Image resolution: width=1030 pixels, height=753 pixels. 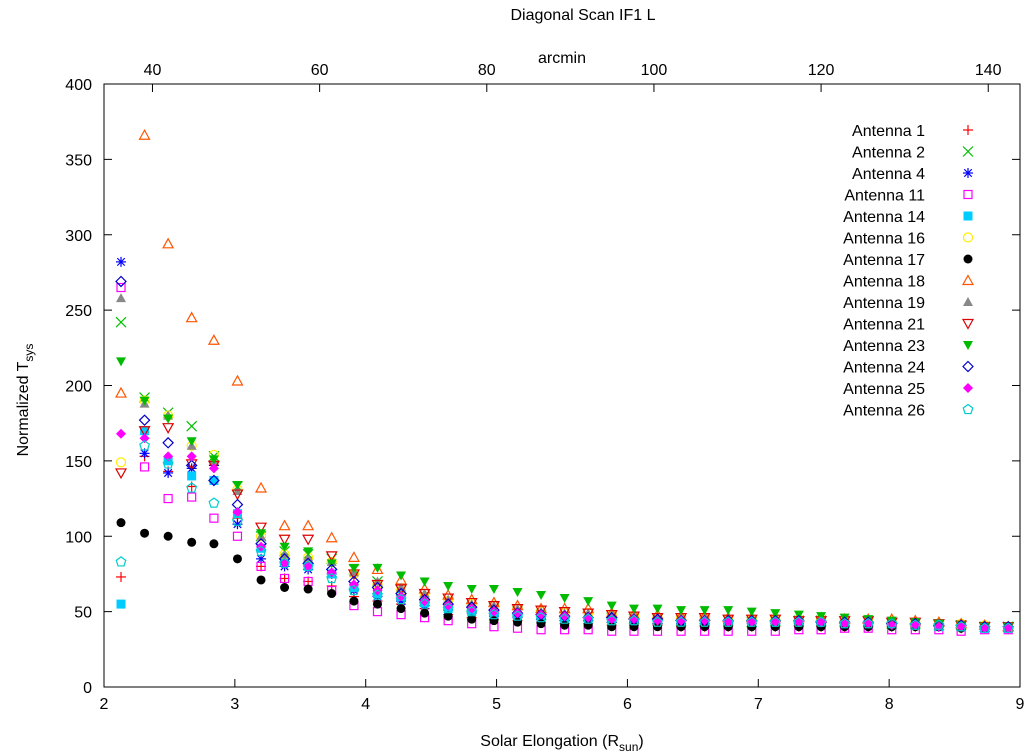 What do you see at coordinates (884, 303) in the screenshot?
I see `legend-label: Antenna 19` at bounding box center [884, 303].